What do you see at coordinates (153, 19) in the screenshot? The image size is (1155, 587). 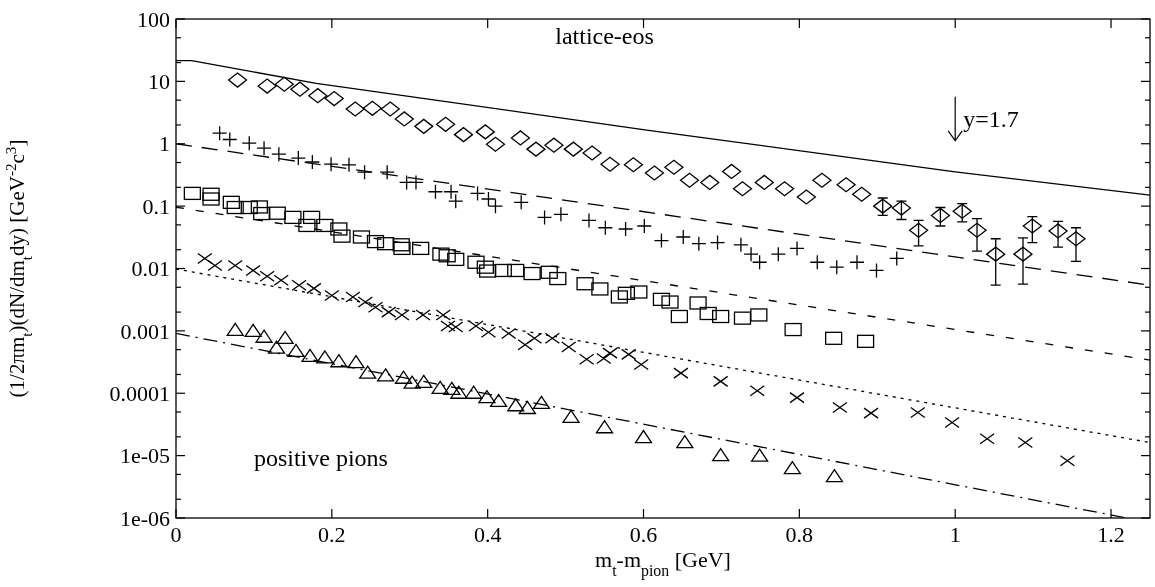 I see `y-tick-label: 100` at bounding box center [153, 19].